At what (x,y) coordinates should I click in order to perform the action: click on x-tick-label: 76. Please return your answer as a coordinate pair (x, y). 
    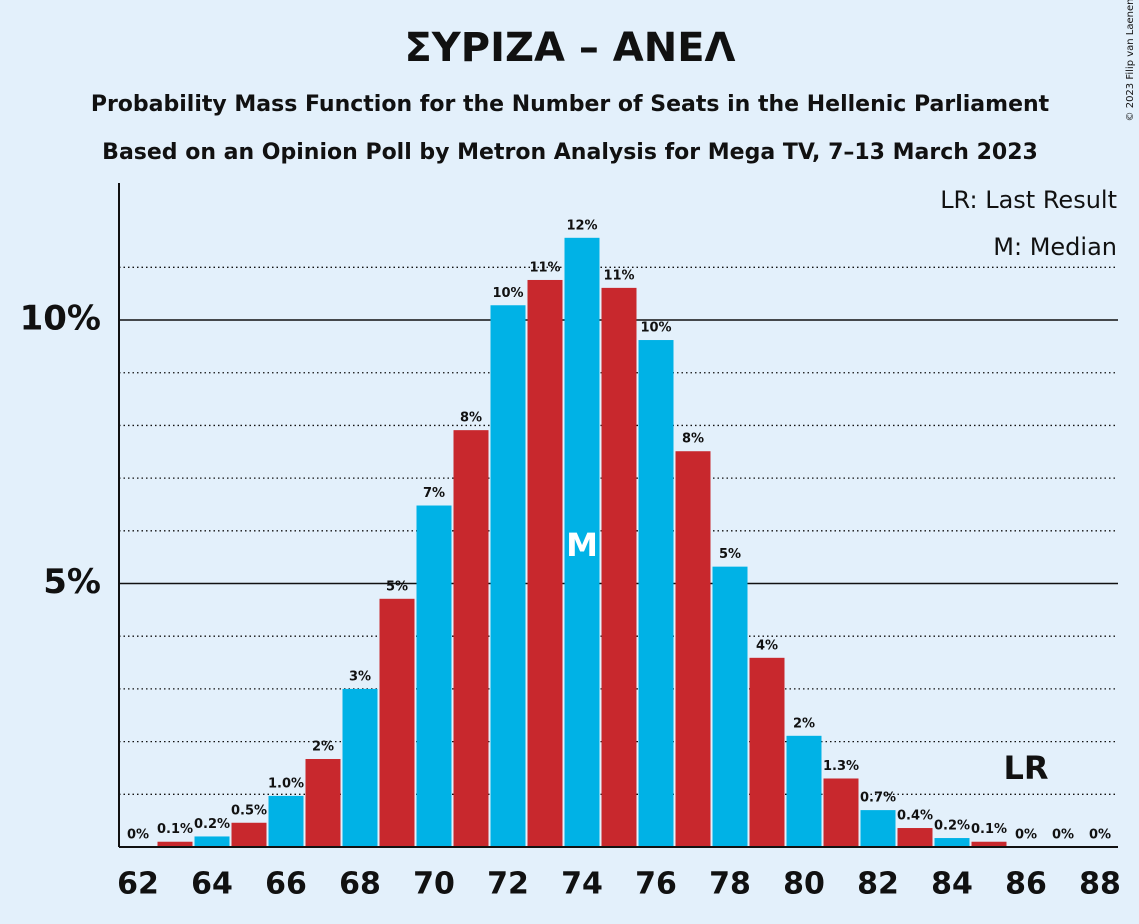
    Looking at the image, I should click on (656, 884).